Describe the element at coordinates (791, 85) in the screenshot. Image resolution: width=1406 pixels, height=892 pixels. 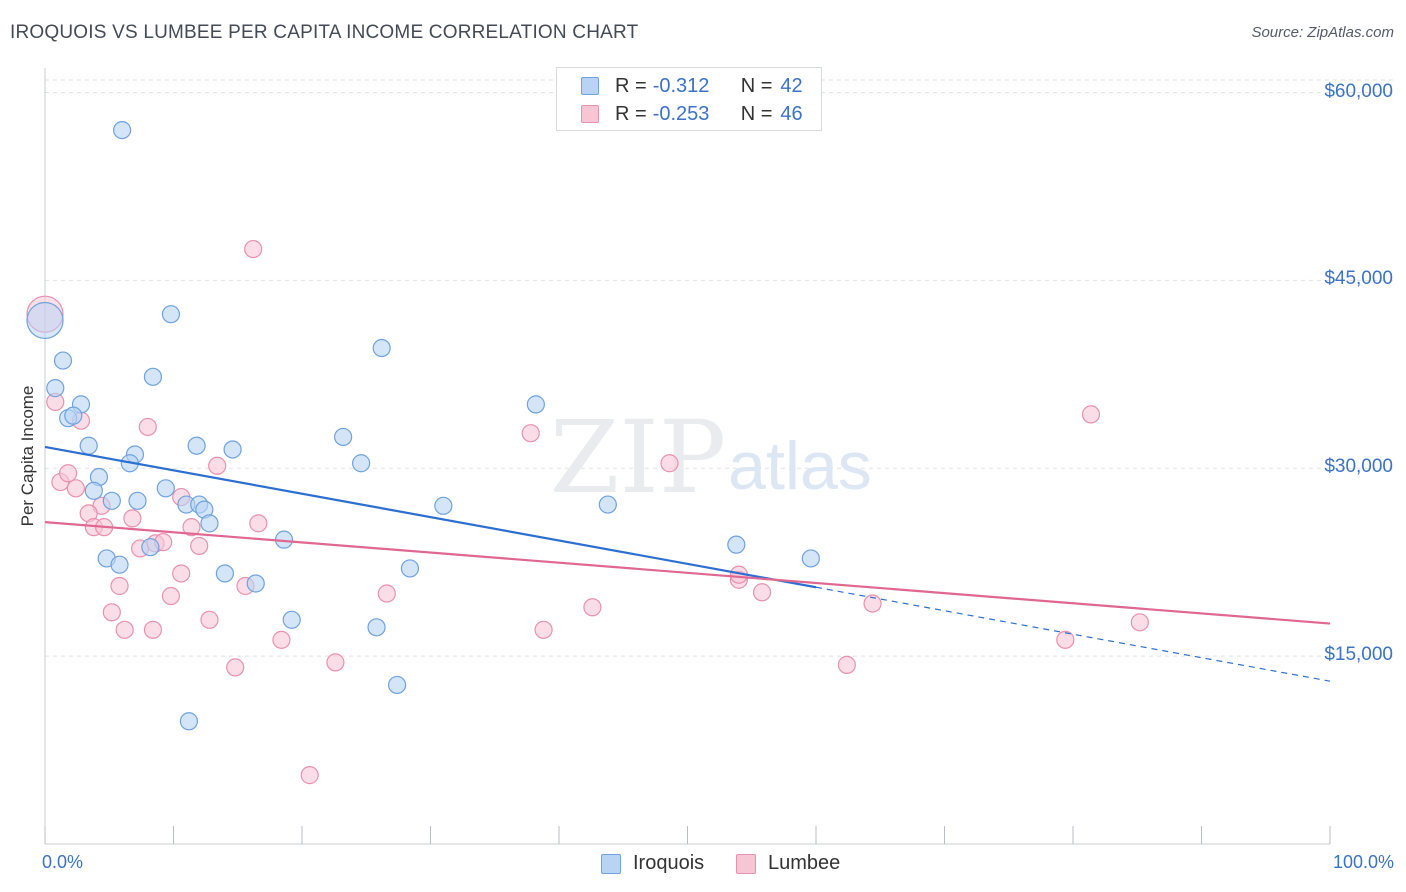
I see `n-value: 42` at that location.